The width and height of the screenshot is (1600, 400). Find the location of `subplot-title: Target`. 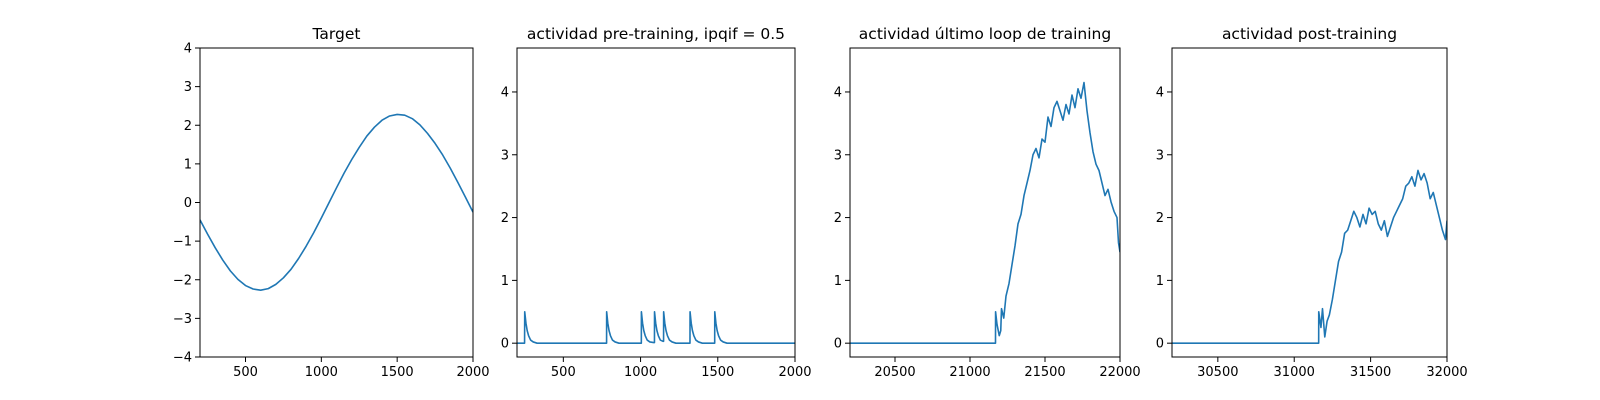

subplot-title: Target is located at coordinates (336, 34).